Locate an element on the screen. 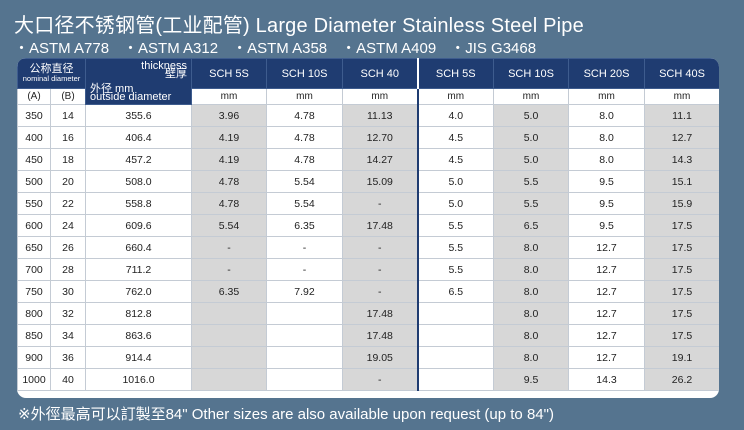 This screenshot has width=744, height=430. thickness-cell: 12.70 is located at coordinates (380, 137).